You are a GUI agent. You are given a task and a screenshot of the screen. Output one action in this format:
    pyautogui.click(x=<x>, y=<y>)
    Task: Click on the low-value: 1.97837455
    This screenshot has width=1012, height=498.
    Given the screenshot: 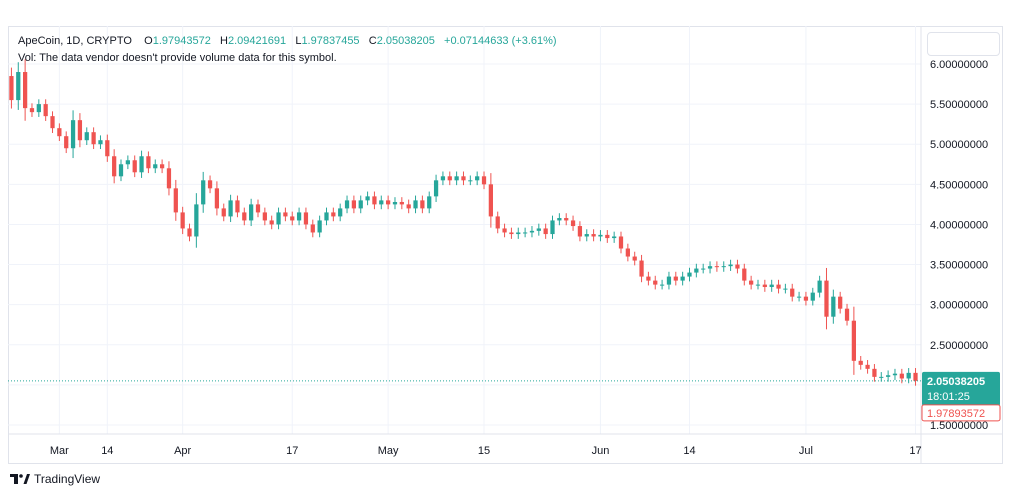 What is the action you would take?
    pyautogui.click(x=330, y=41)
    